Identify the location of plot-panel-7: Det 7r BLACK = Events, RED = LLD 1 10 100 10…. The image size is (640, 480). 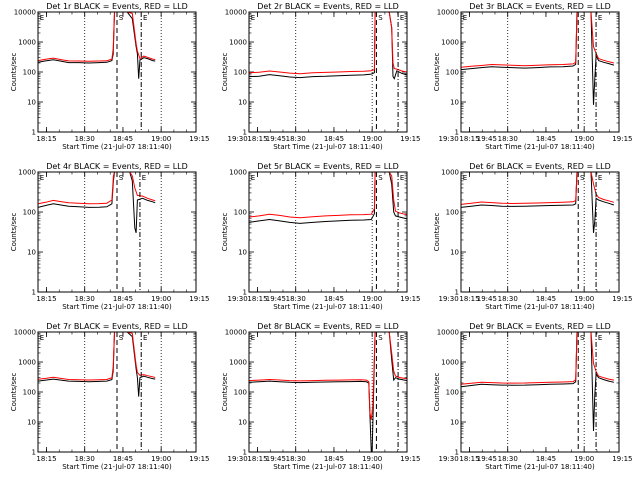
(148, 396).